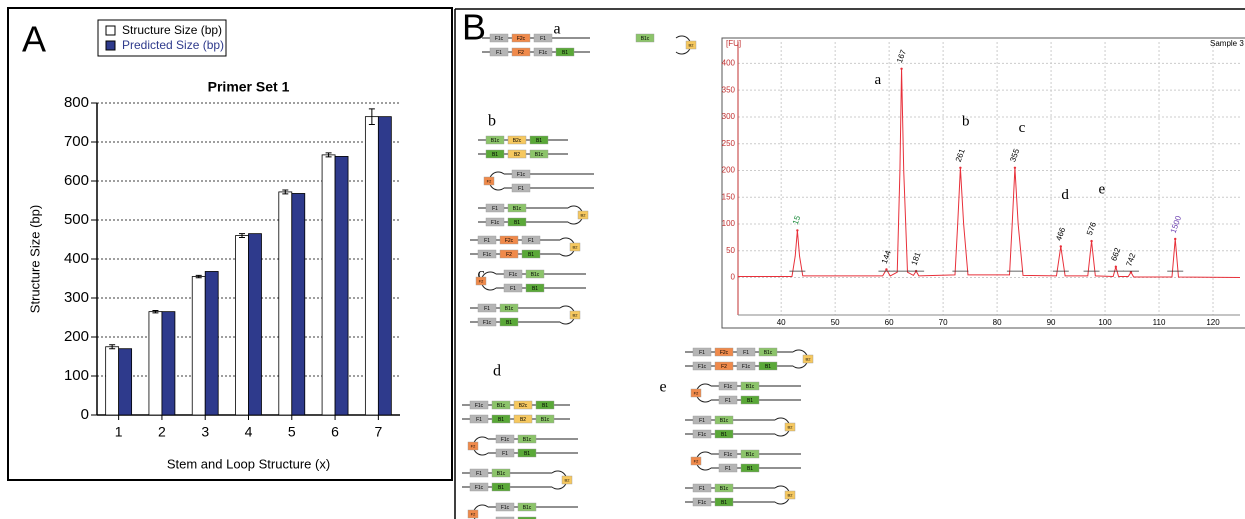 This screenshot has height=519, width=1245. I want to click on diagram-label: a, so click(556, 29).